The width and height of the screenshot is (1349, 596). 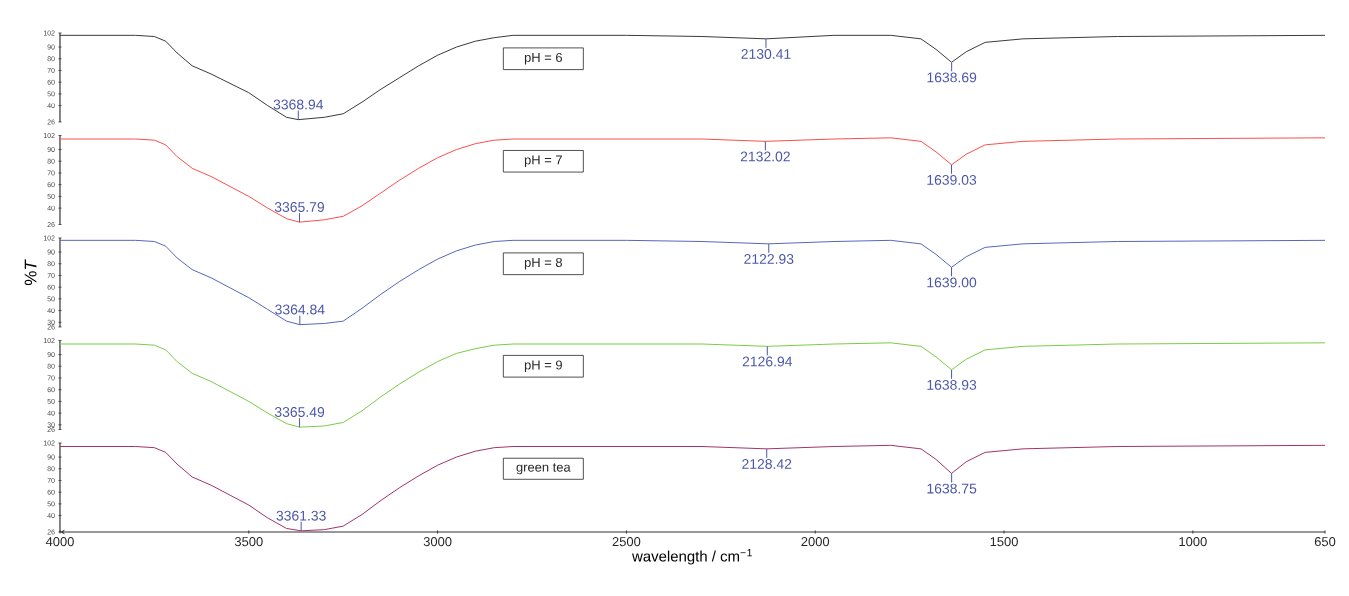 I want to click on annotation: 2128.42, so click(x=767, y=464).